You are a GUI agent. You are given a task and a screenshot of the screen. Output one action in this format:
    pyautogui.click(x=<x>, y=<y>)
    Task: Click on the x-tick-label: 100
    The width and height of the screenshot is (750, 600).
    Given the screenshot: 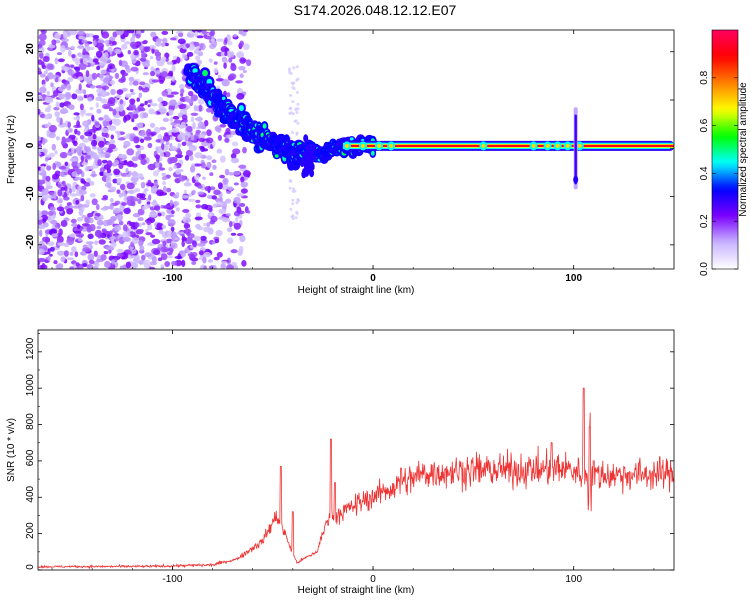 What is the action you would take?
    pyautogui.click(x=573, y=278)
    